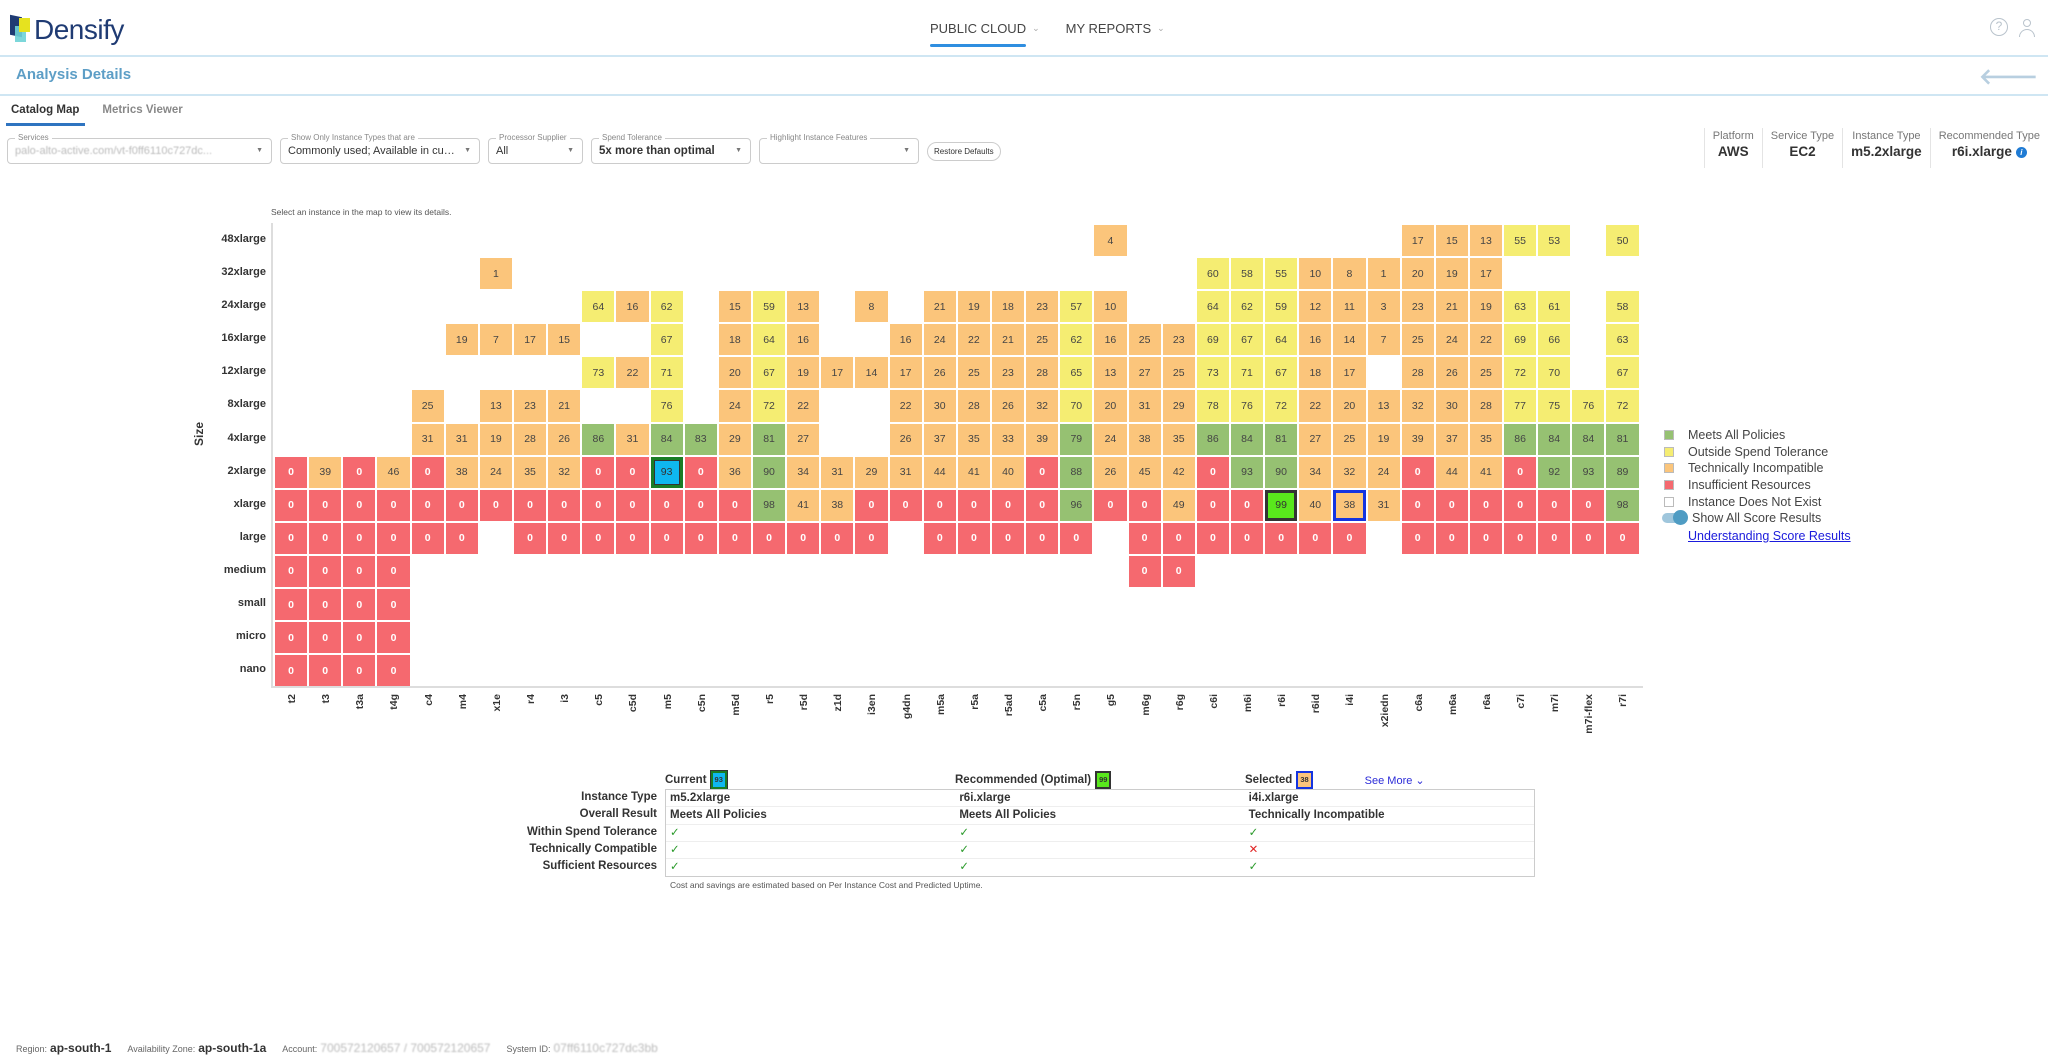 The image size is (2048, 1059). Describe the element at coordinates (359, 638) in the screenshot. I see `instance-cell-t3a-micro: 0` at that location.